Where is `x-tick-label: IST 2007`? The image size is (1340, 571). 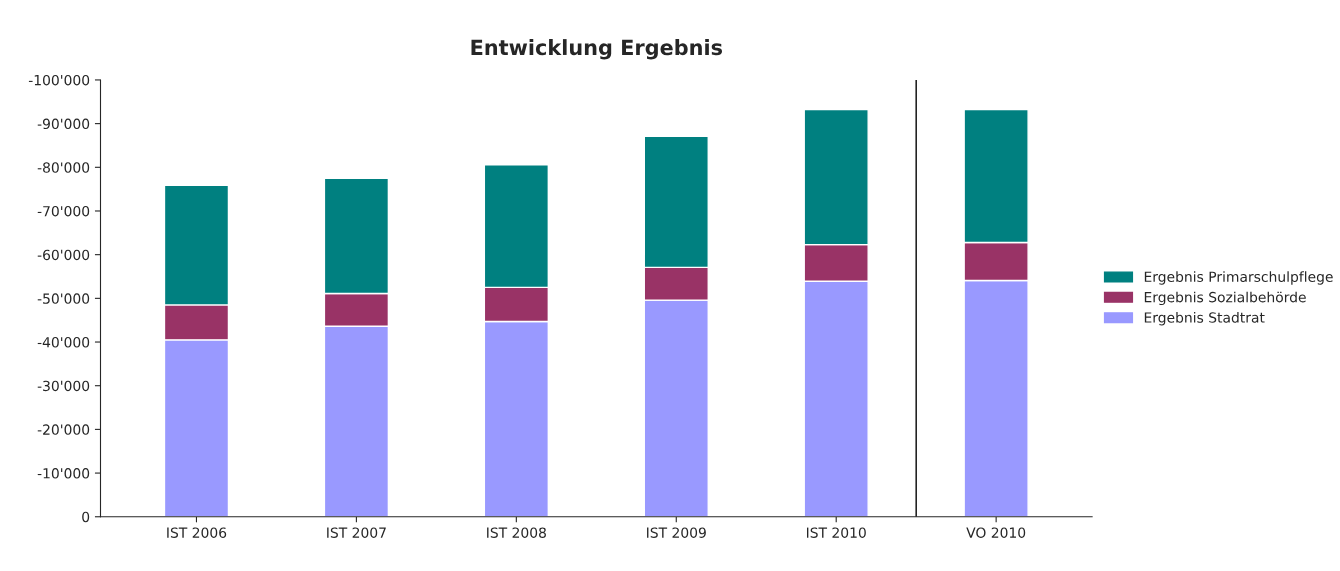
x-tick-label: IST 2007 is located at coordinates (356, 532).